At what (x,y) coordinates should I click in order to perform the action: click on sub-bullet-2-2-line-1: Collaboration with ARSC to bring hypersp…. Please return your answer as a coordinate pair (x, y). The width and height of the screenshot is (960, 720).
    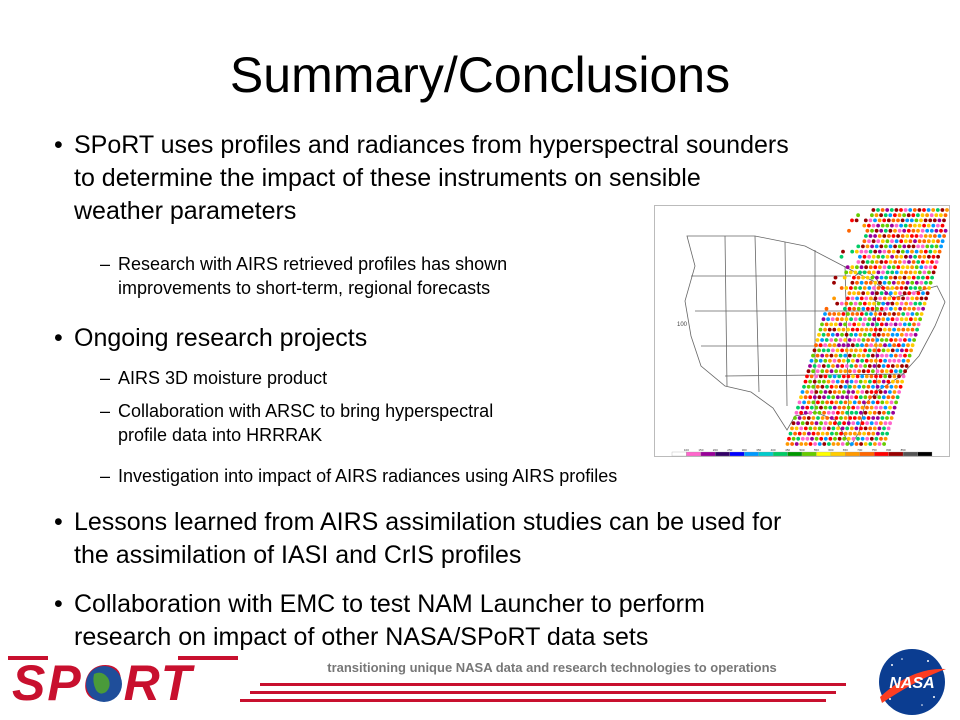
    Looking at the image, I should click on (306, 411).